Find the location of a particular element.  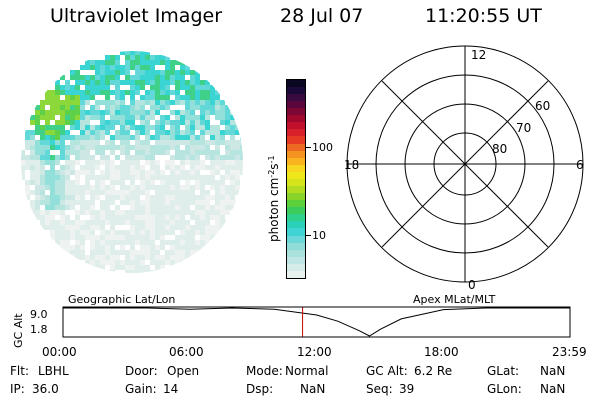

mlt-label-12: 12 is located at coordinates (478, 55).